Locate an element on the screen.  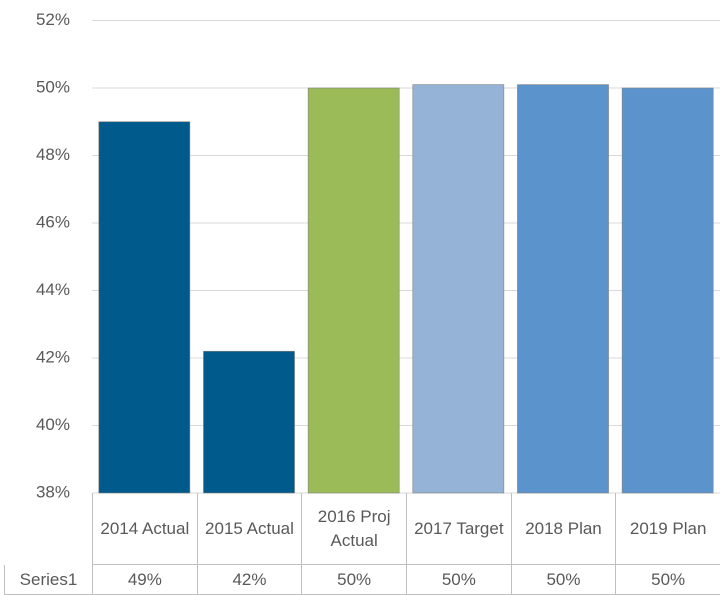
x-tick-label: 2016 Proj Actual is located at coordinates (353, 529).